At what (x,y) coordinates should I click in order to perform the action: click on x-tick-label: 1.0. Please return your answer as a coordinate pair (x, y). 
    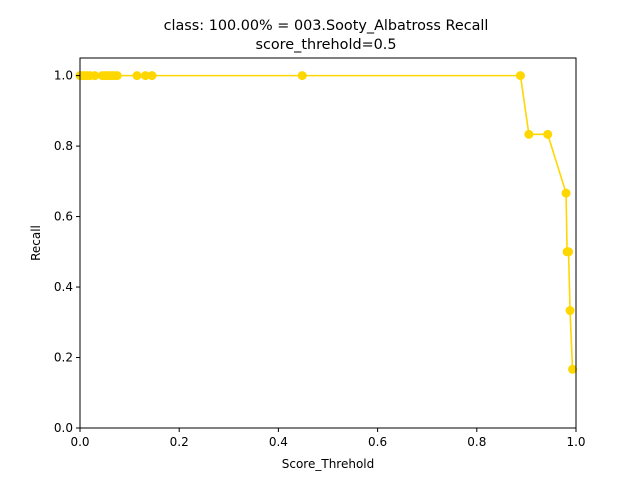
    Looking at the image, I should click on (575, 442).